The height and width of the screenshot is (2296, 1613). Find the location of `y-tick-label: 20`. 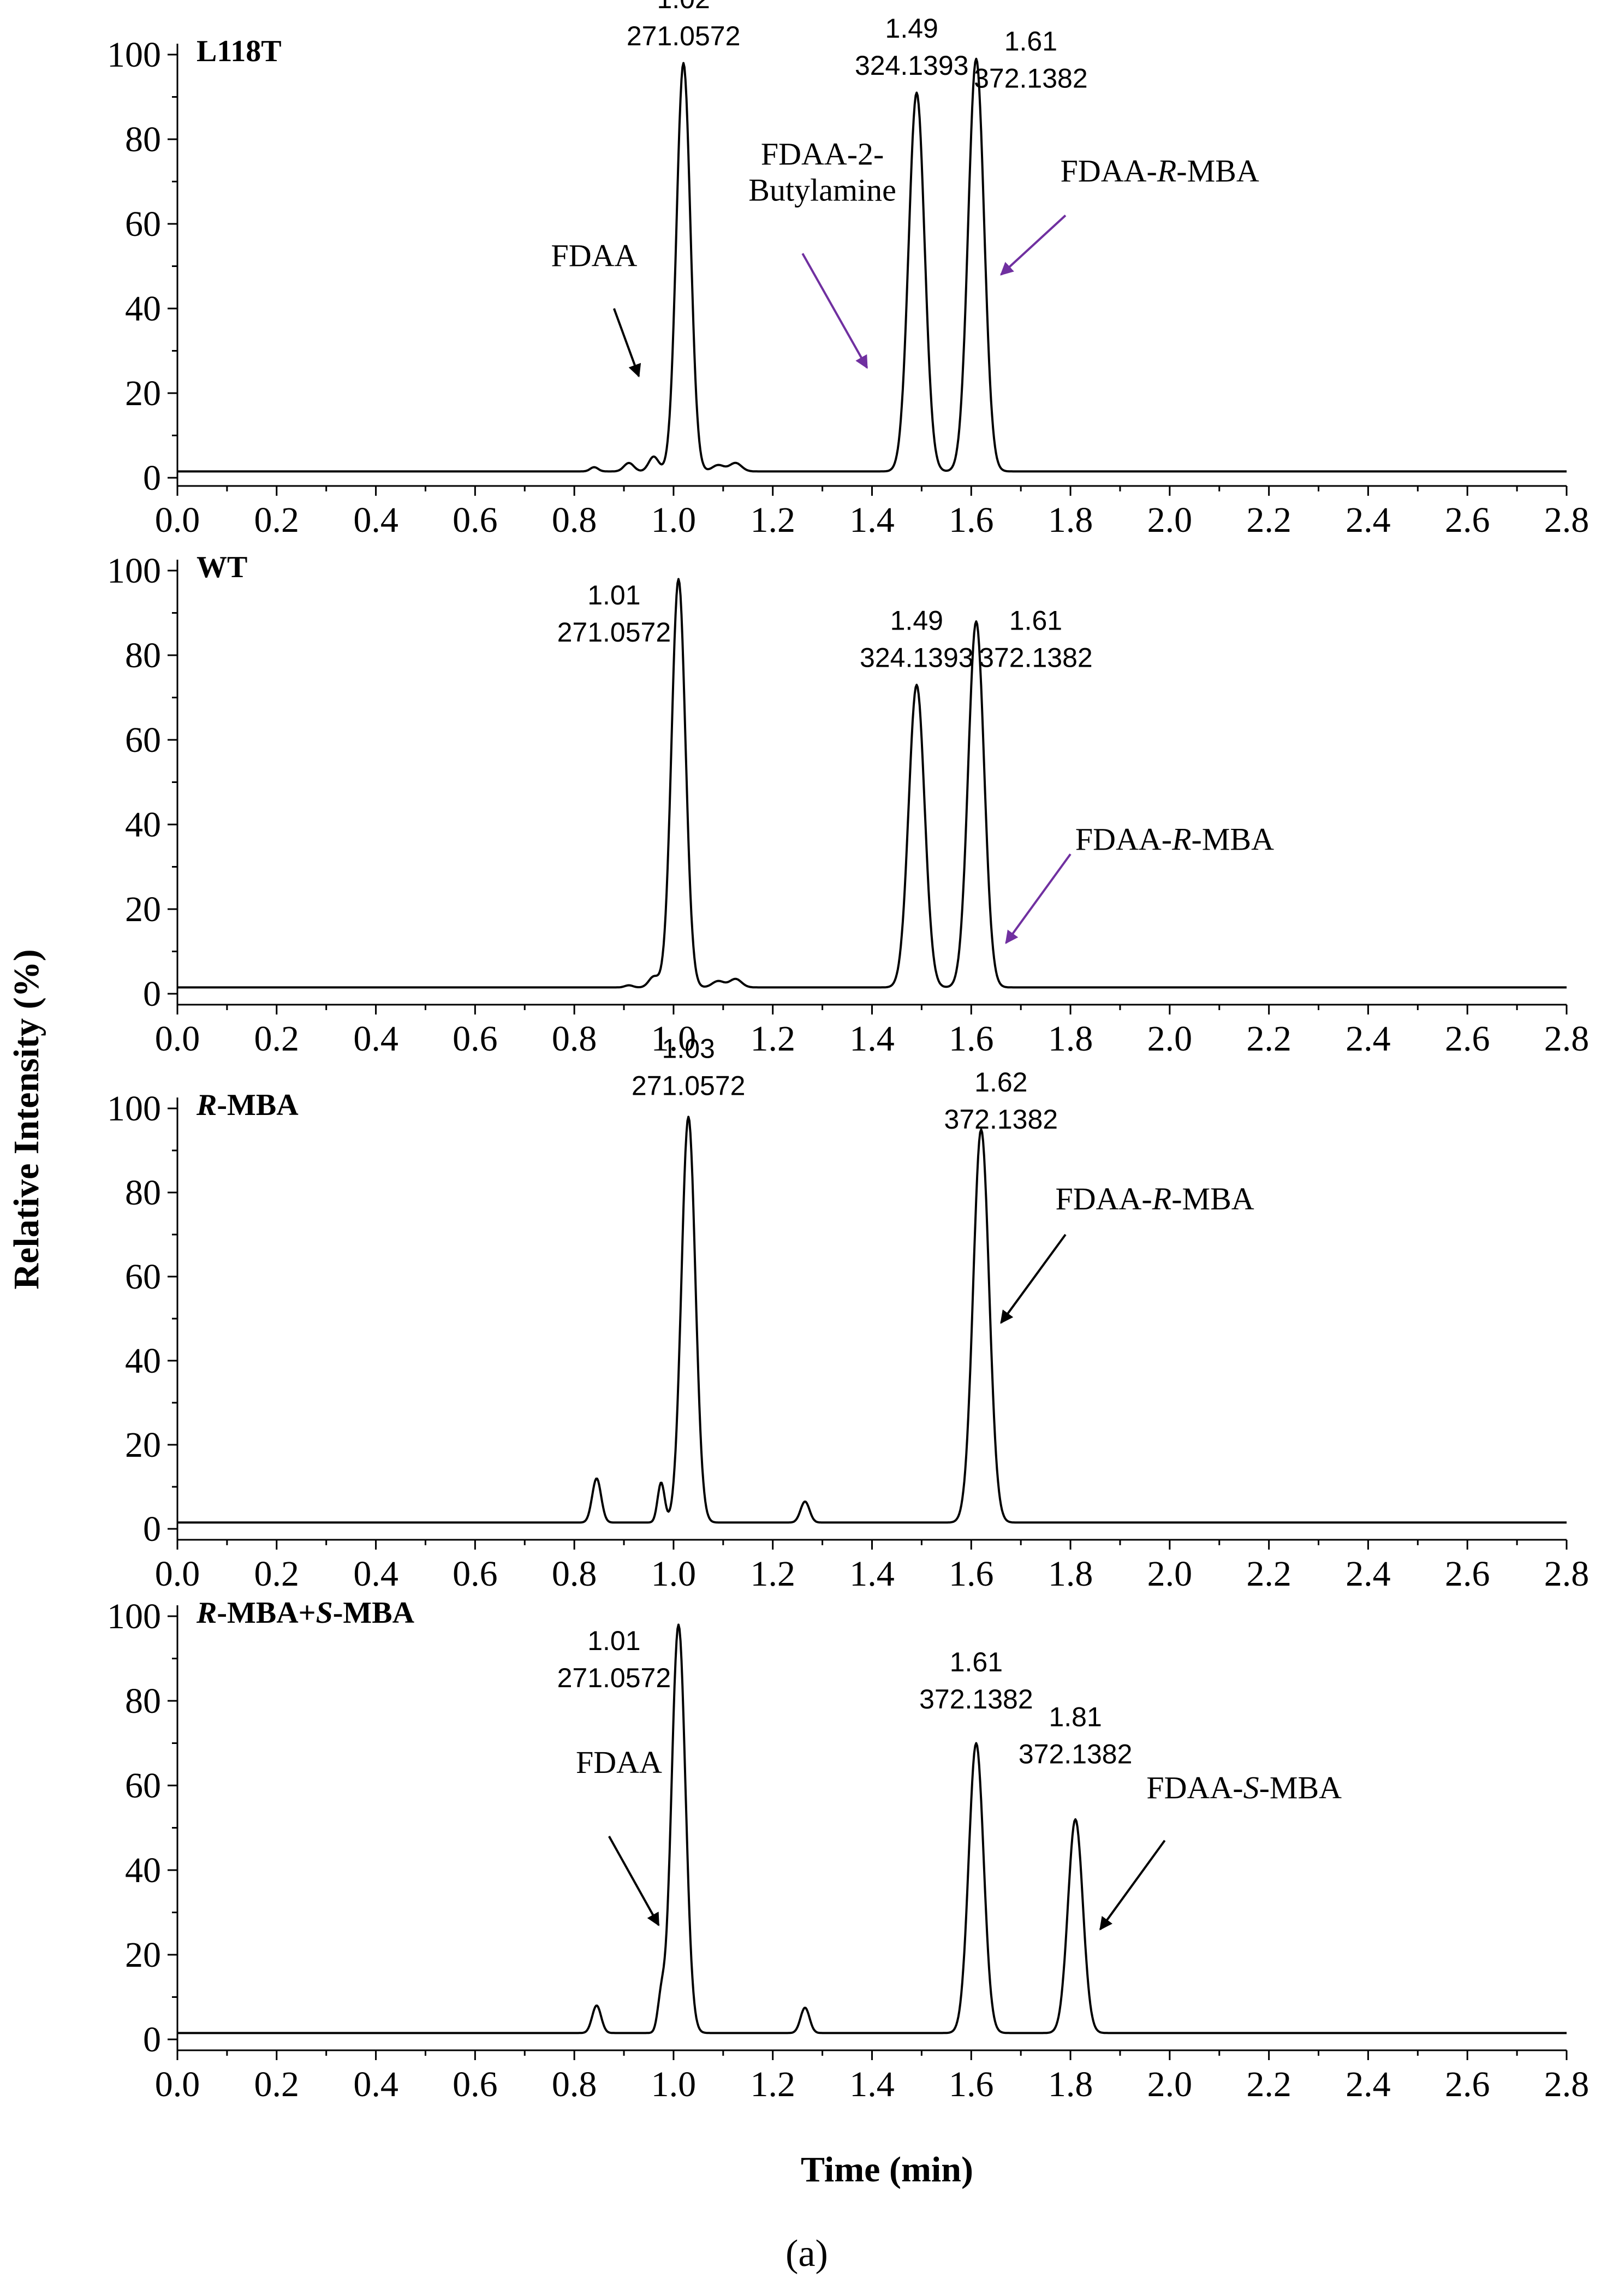

y-tick-label: 20 is located at coordinates (143, 1445).